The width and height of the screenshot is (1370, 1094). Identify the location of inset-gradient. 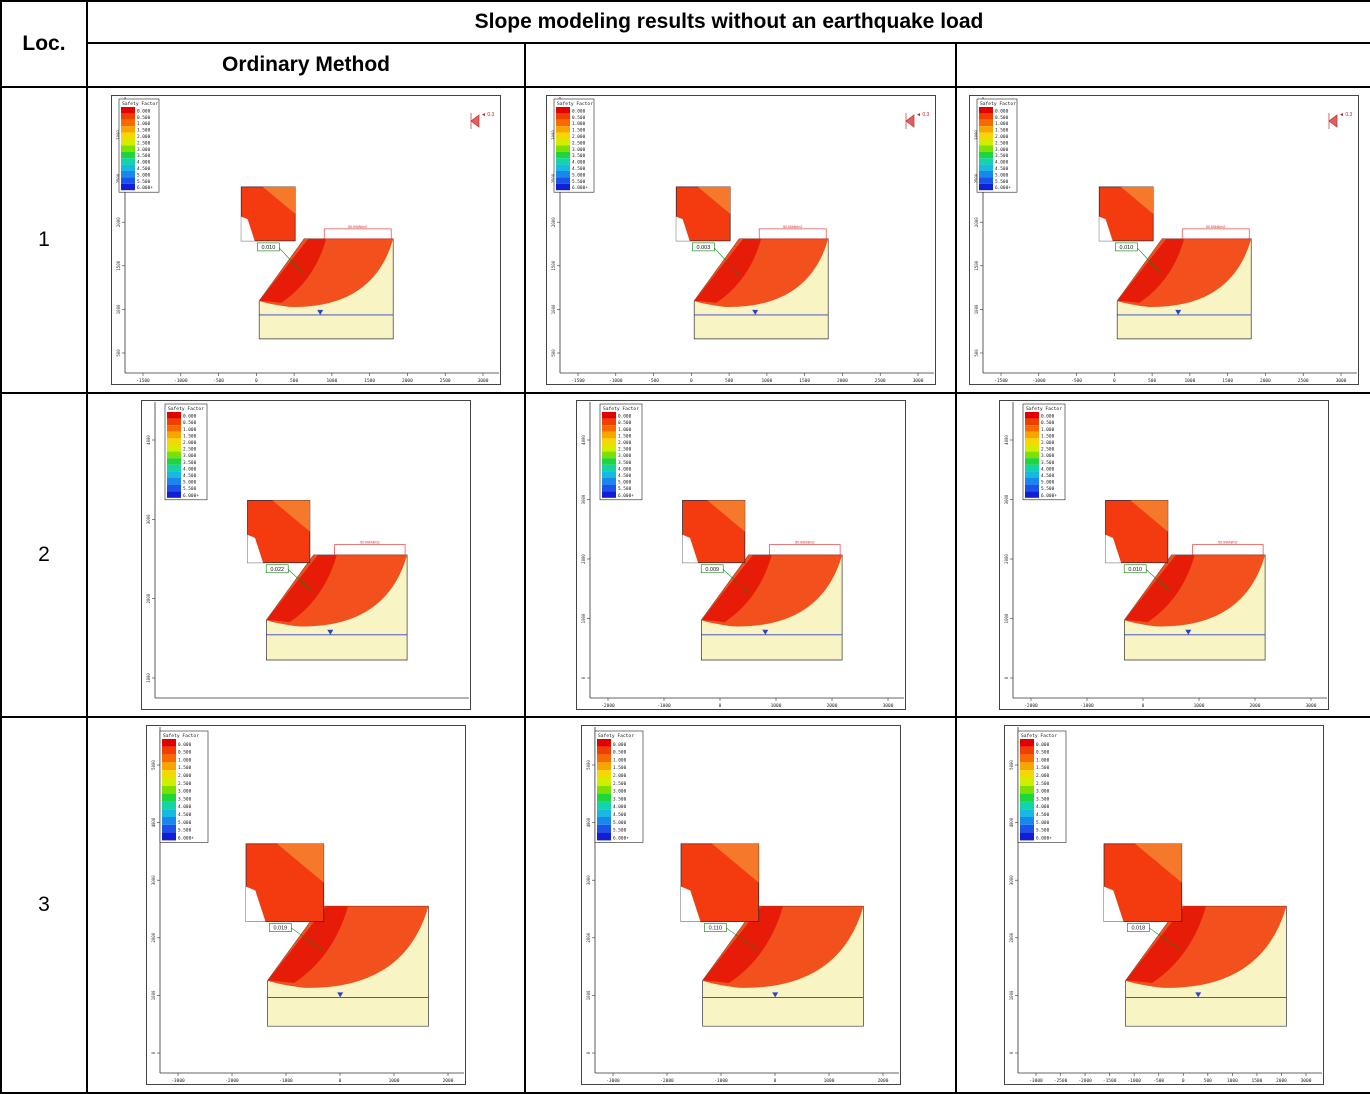
(279, 200).